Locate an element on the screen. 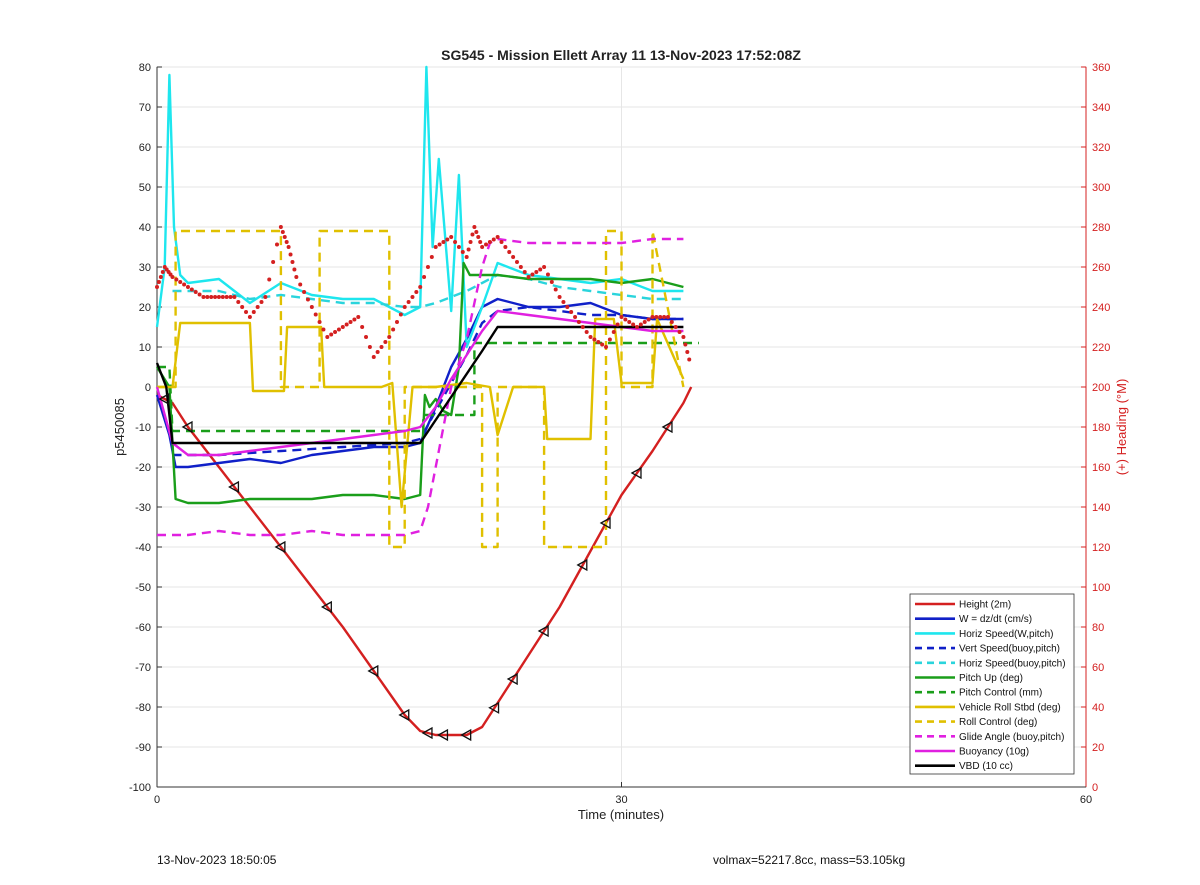  legend-label: W = dz/dt (cm/s) is located at coordinates (995, 619).